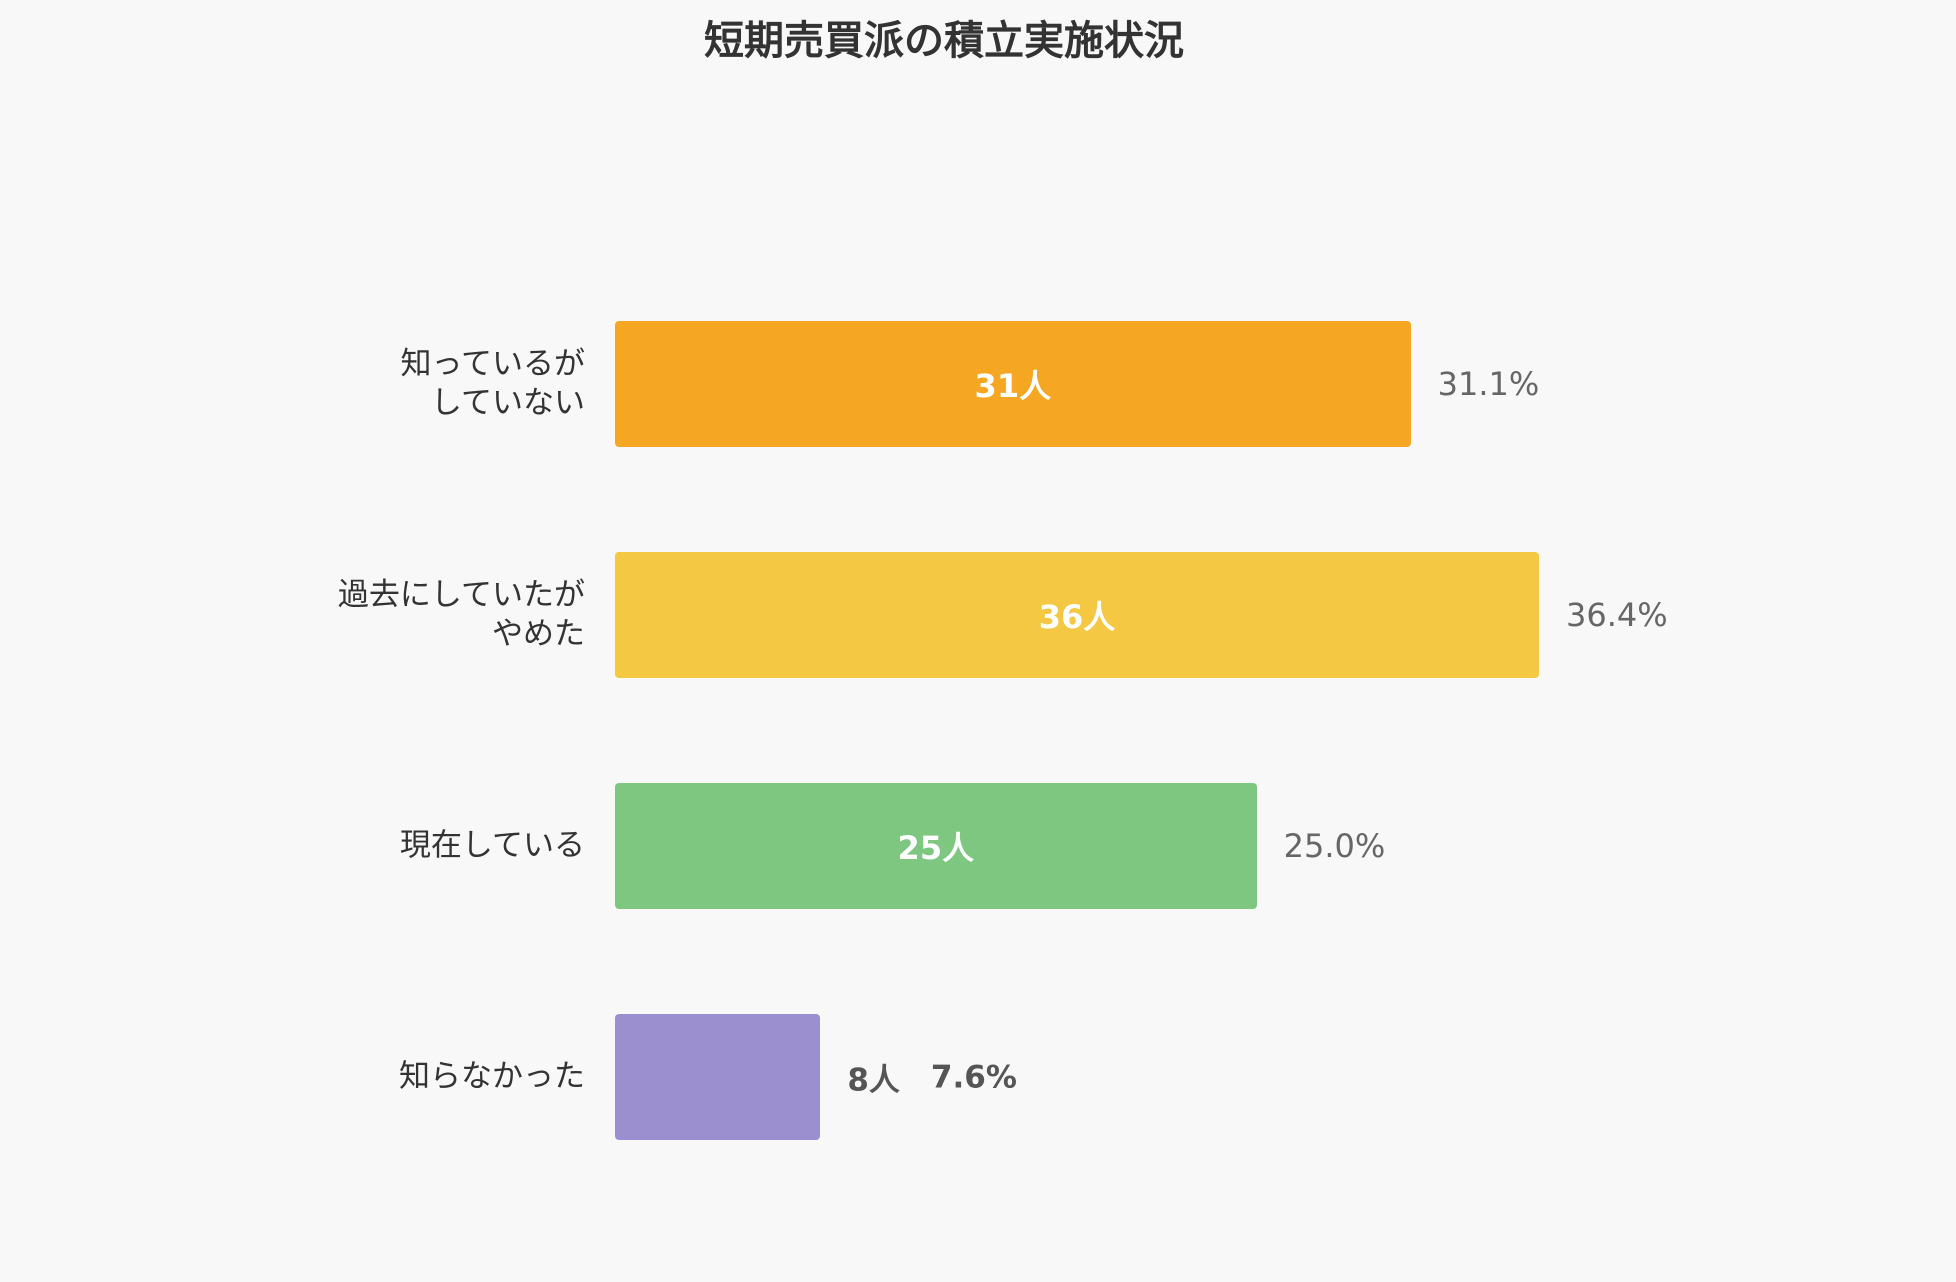  Describe the element at coordinates (1617, 615) in the screenshot. I see `percent-label: 36.4%` at that location.